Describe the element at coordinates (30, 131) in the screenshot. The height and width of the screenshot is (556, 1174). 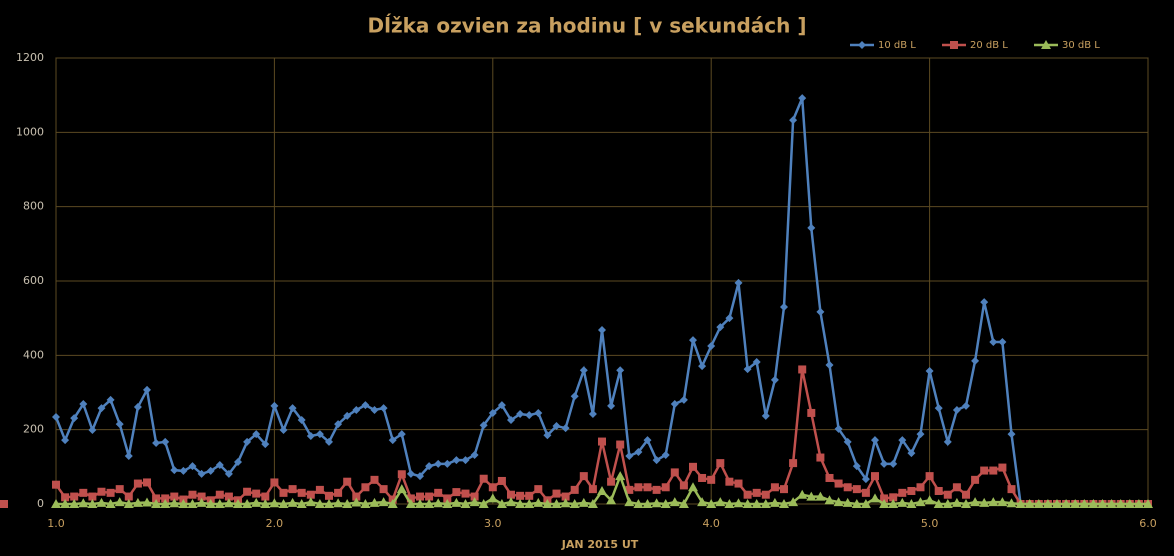
I see `y-tick-label: 1000` at that location.